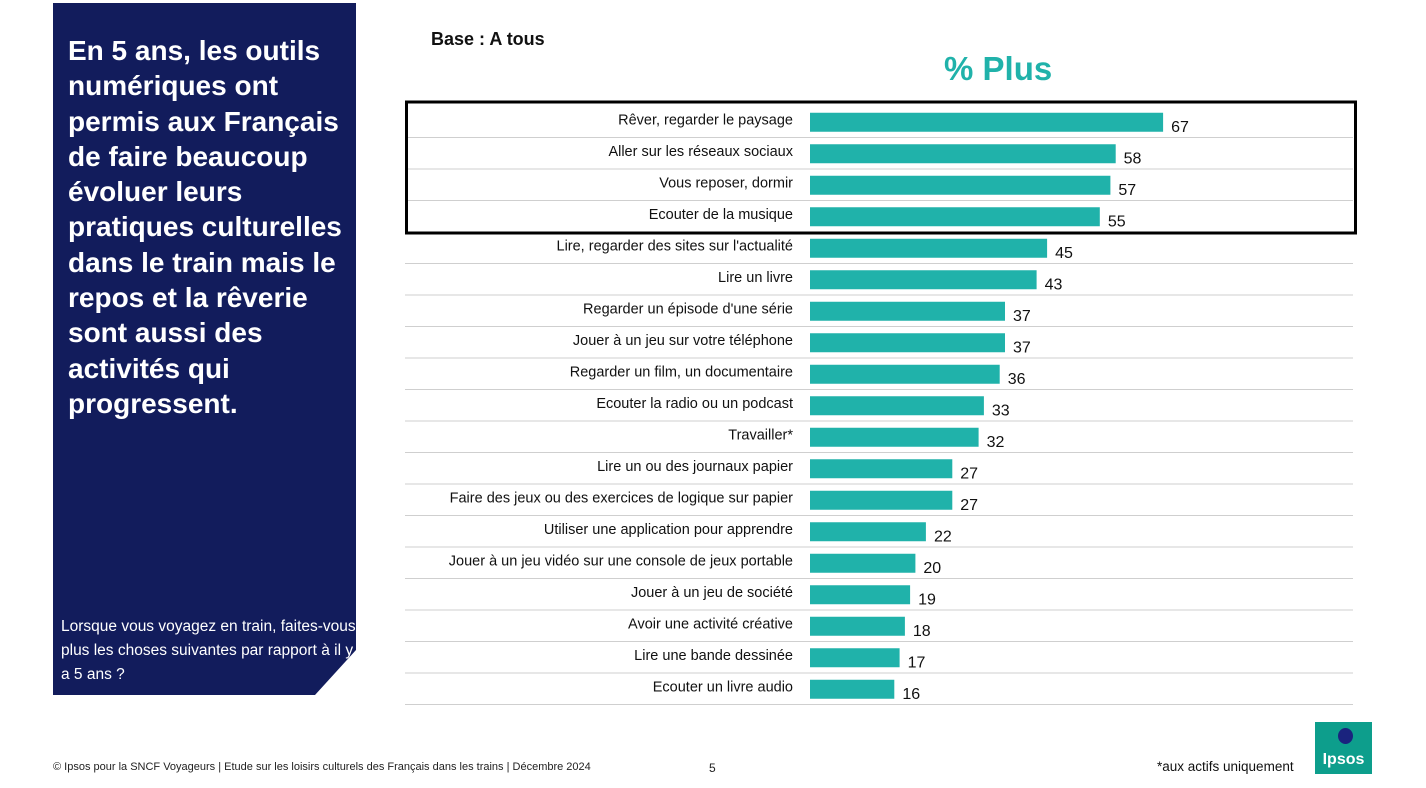 Image resolution: width=1426 pixels, height=788 pixels. Describe the element at coordinates (1054, 284) in the screenshot. I see `value-label: 43` at that location.